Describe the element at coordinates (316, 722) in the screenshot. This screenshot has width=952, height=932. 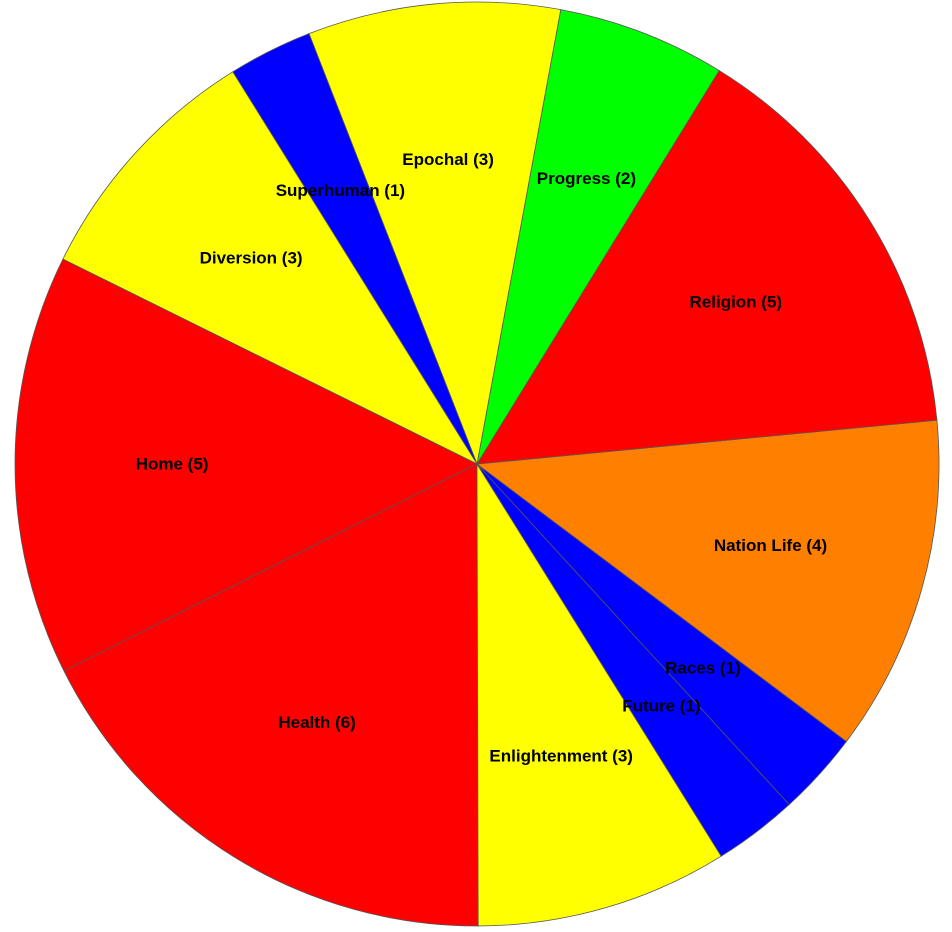
I see `slice-label-health: Health (6)` at that location.